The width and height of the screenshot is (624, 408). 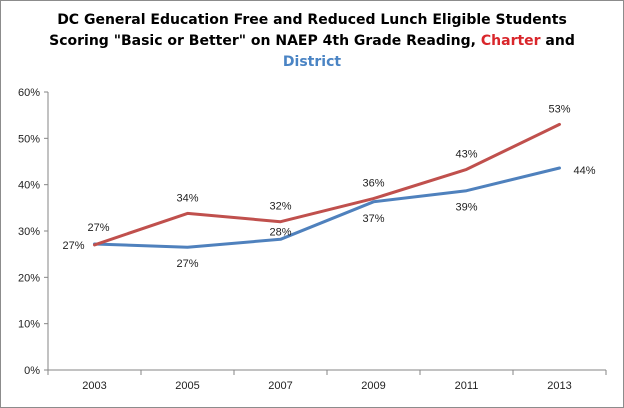 What do you see at coordinates (94, 386) in the screenshot?
I see `x-tick-label: 2003` at bounding box center [94, 386].